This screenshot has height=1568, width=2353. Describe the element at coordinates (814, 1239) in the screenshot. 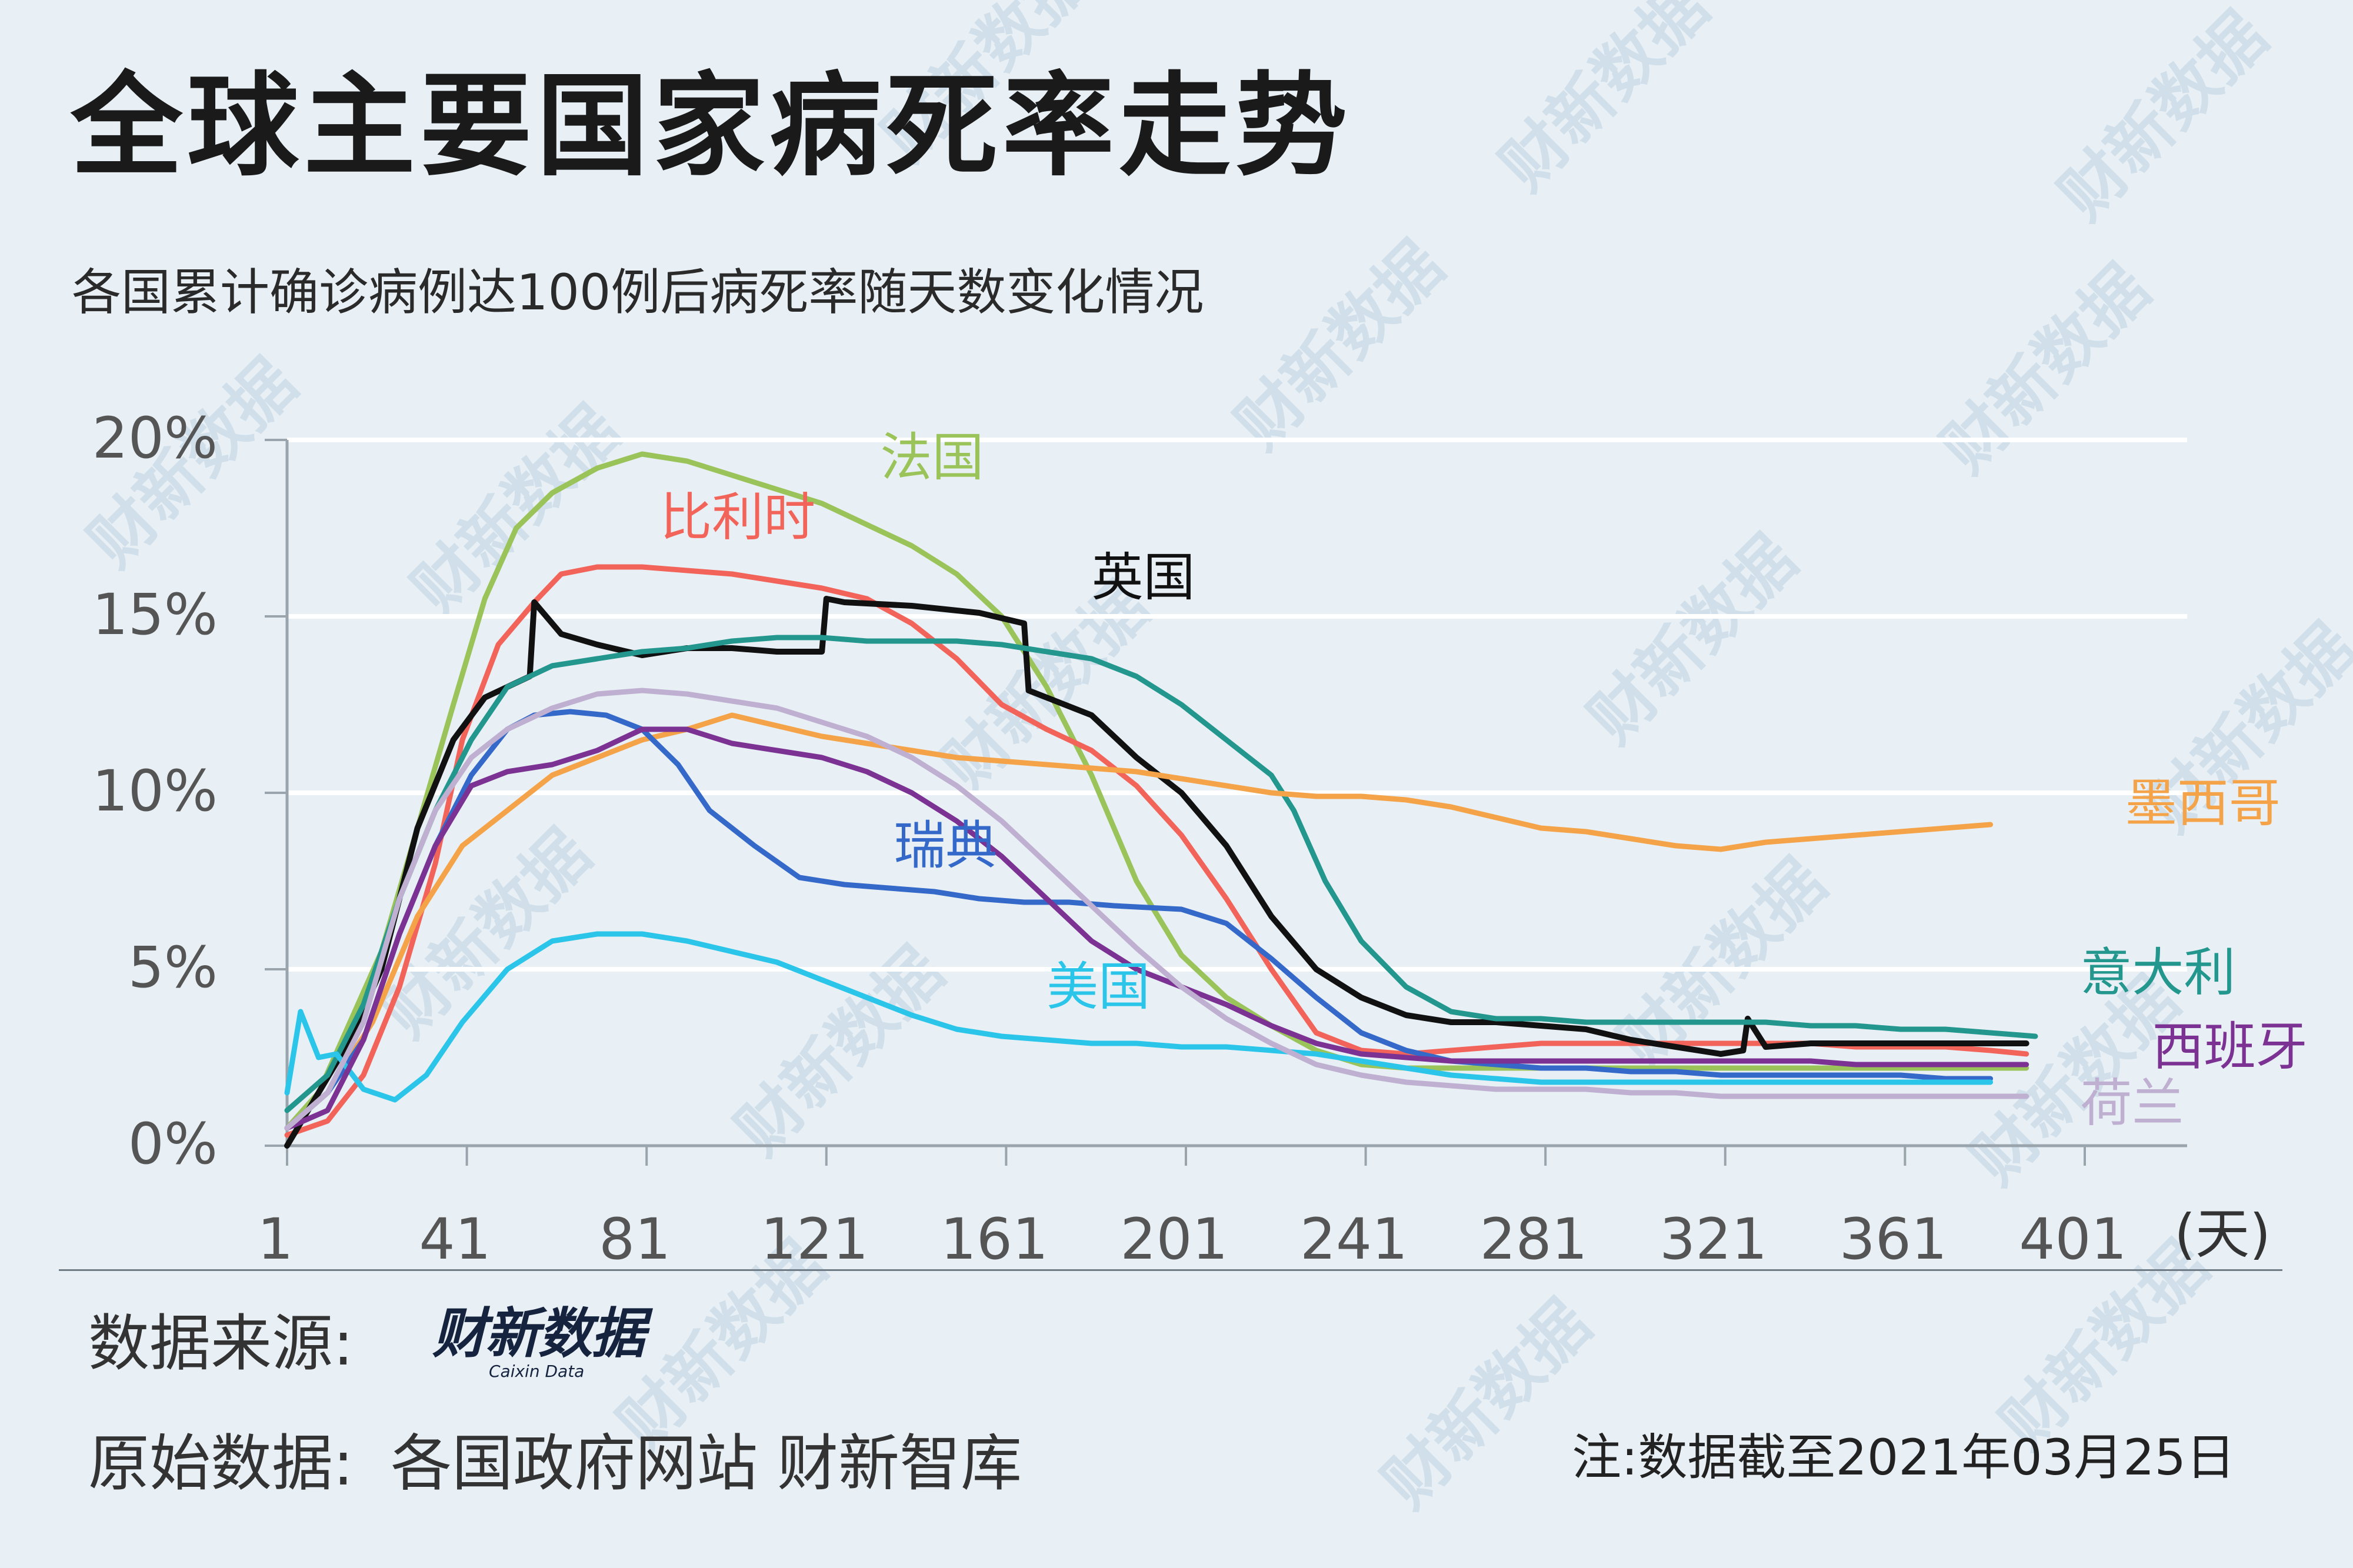

I see `x-tick-label: 121` at that location.